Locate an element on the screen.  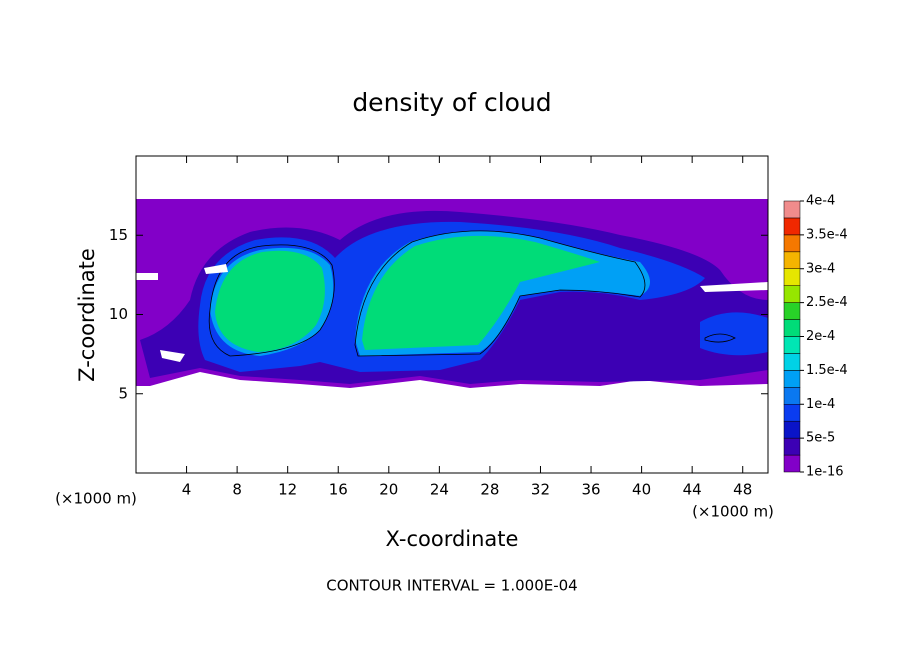
annotation: CONTOUR INTERVAL = 1.000E-04 is located at coordinates (451, 586).